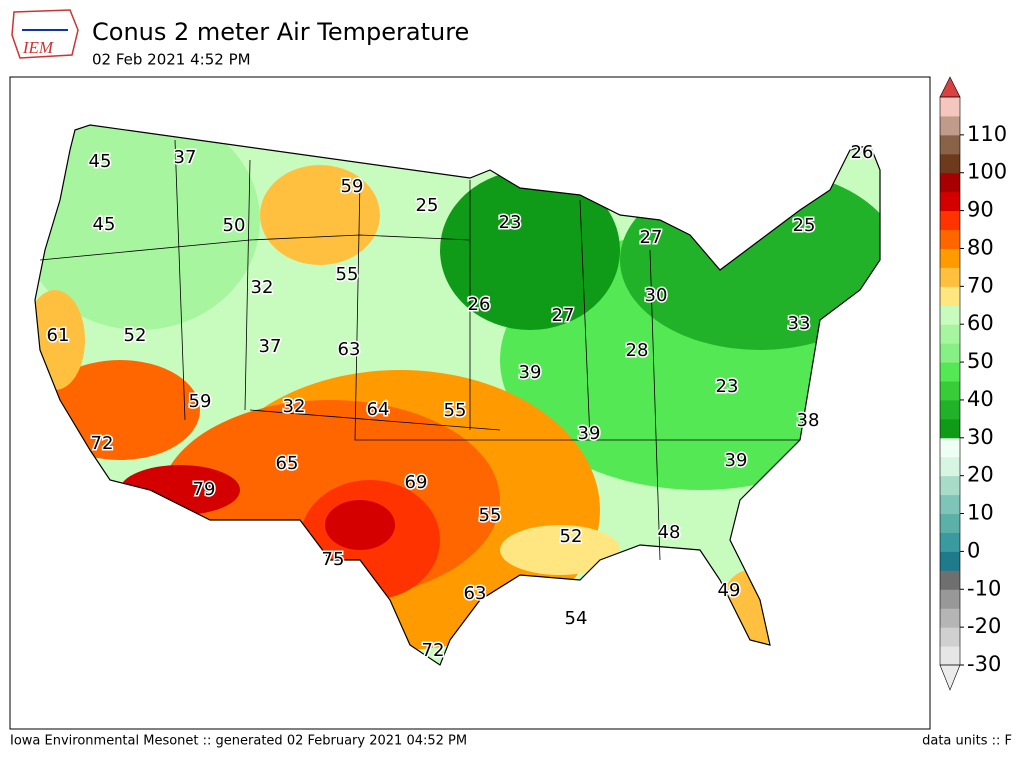  What do you see at coordinates (984, 626) in the screenshot?
I see `colorbar-tick-label: -20` at bounding box center [984, 626].